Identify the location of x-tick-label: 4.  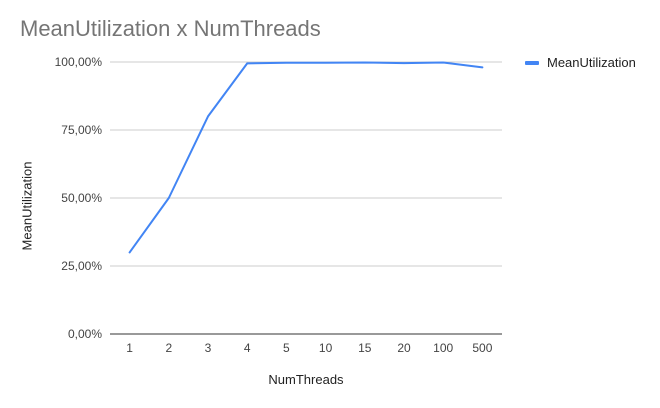
(247, 348).